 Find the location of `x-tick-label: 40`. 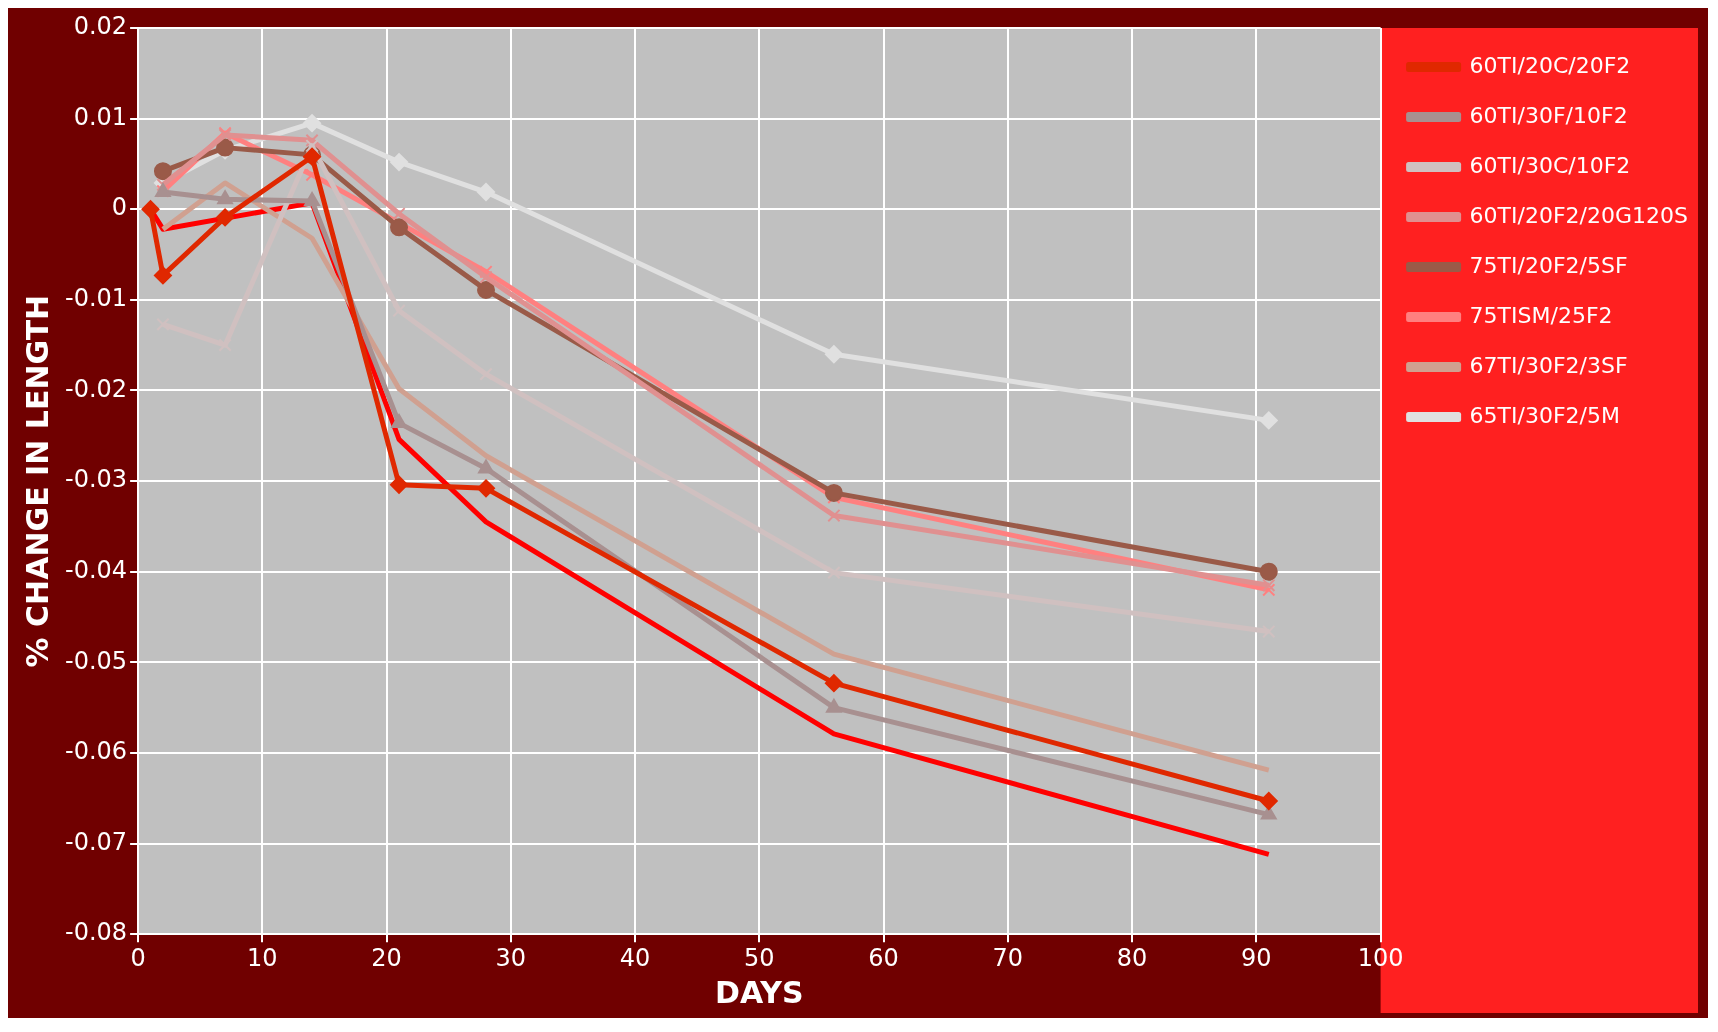

x-tick-label: 40 is located at coordinates (635, 957).